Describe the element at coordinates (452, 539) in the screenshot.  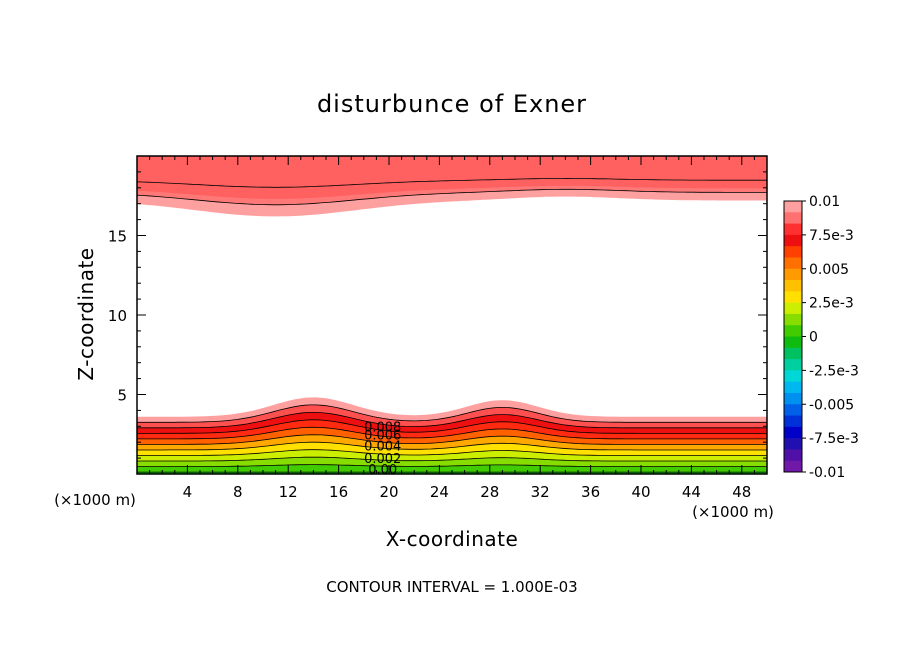
I see `x-axis-title: X-coordinate` at that location.